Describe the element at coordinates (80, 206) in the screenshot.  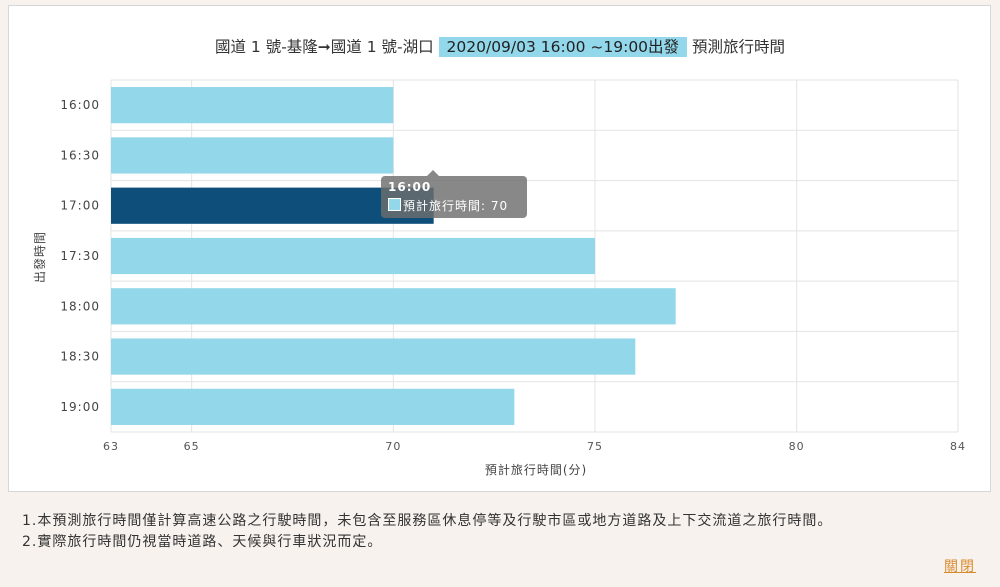
I see `y-tick-label: 17:00` at that location.